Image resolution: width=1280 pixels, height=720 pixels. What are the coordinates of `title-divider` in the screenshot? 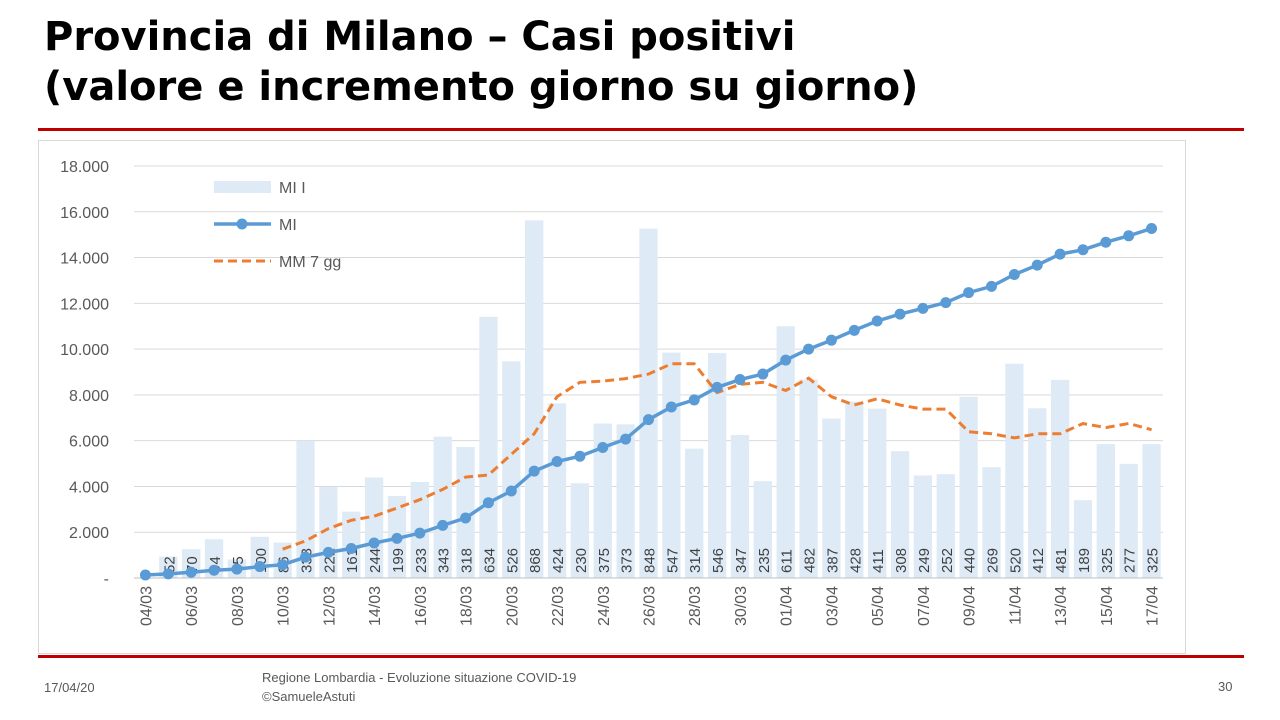 It's located at (641, 129).